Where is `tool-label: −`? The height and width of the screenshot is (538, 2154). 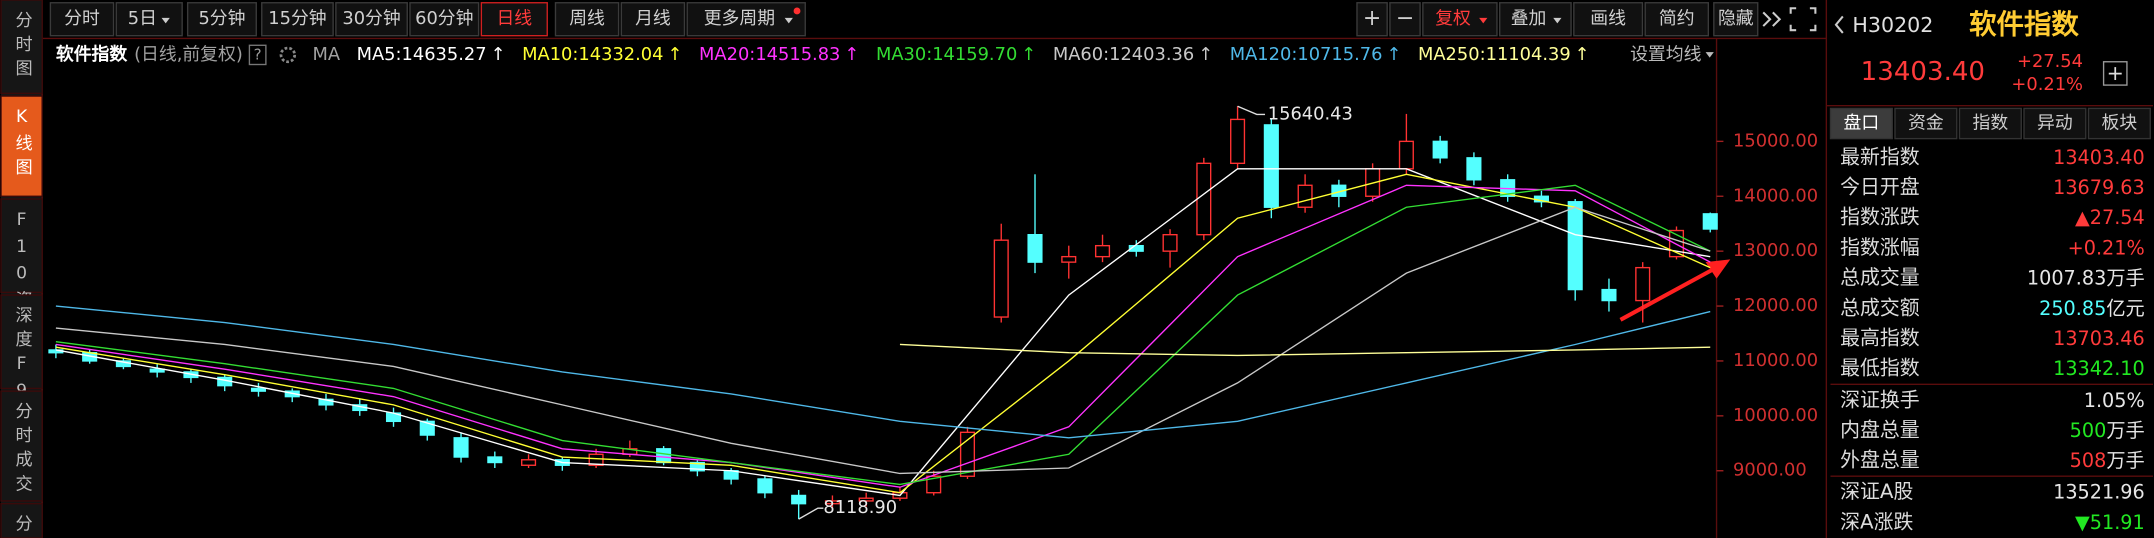
tool-label: − is located at coordinates (1405, 18).